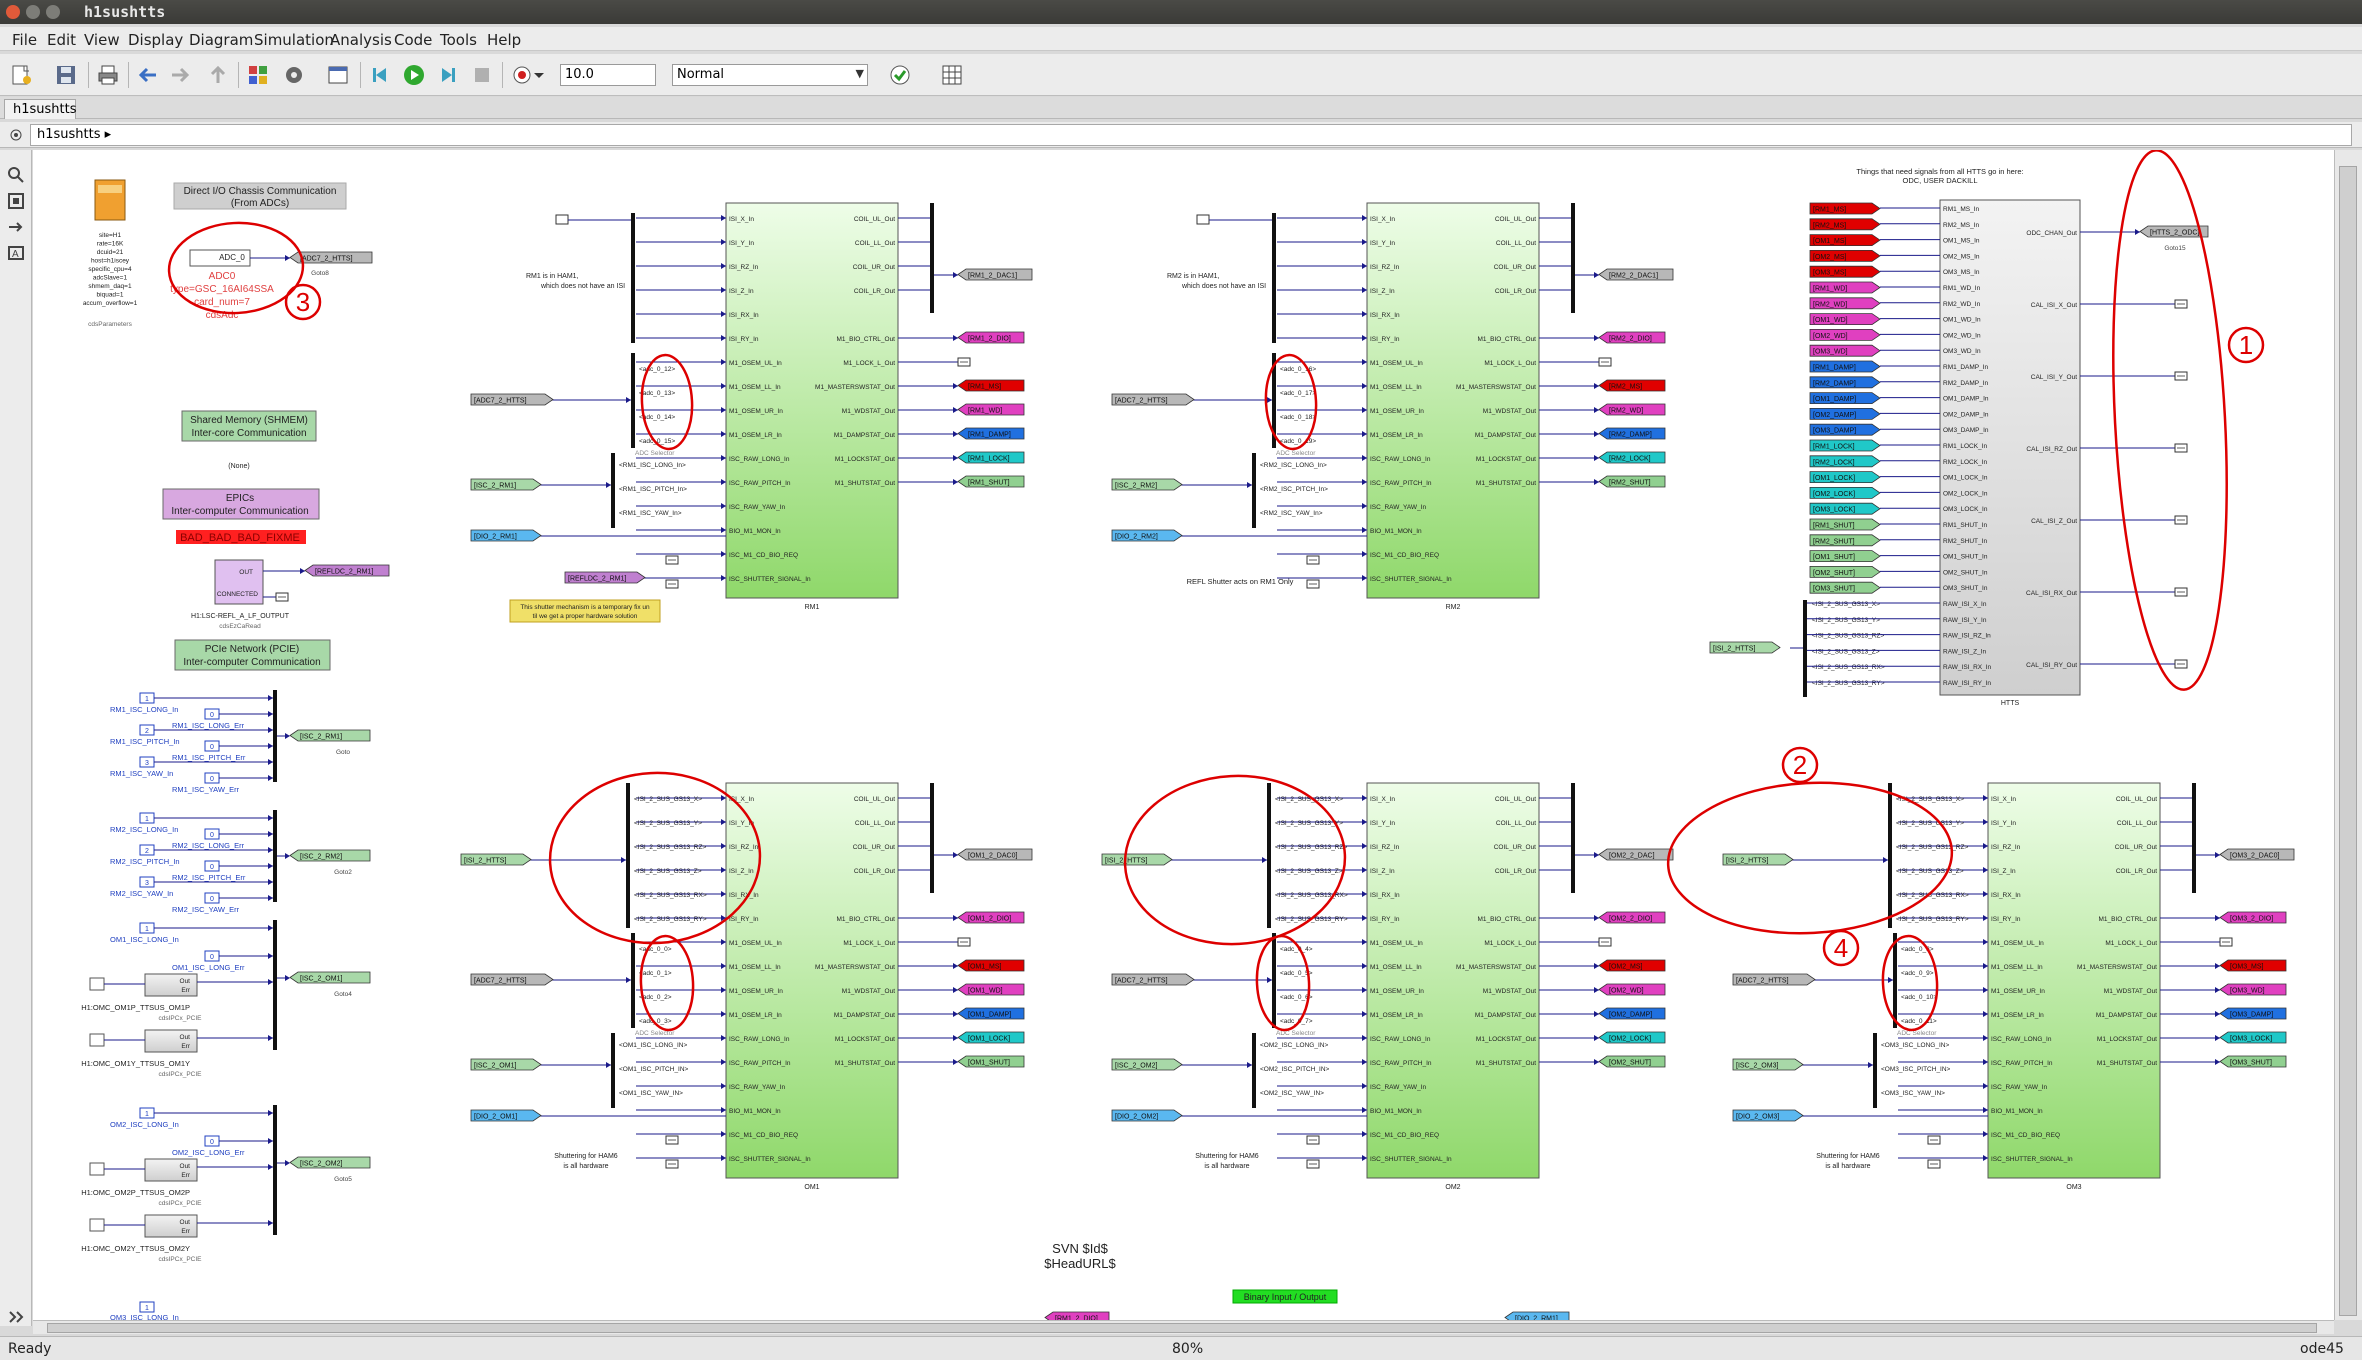  I want to click on gear-icon, so click(294, 75).